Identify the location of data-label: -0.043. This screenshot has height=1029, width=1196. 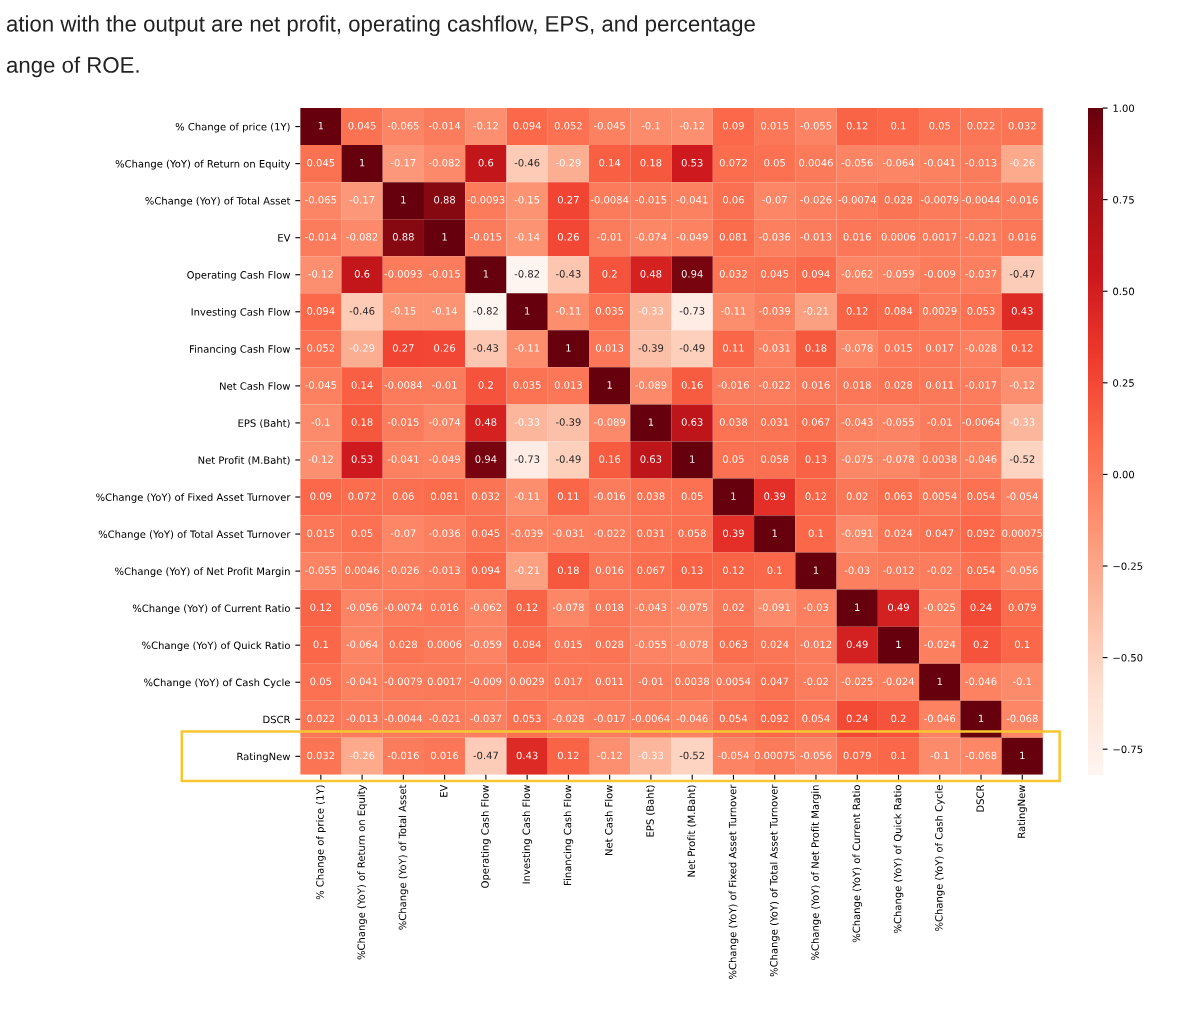
(651, 607).